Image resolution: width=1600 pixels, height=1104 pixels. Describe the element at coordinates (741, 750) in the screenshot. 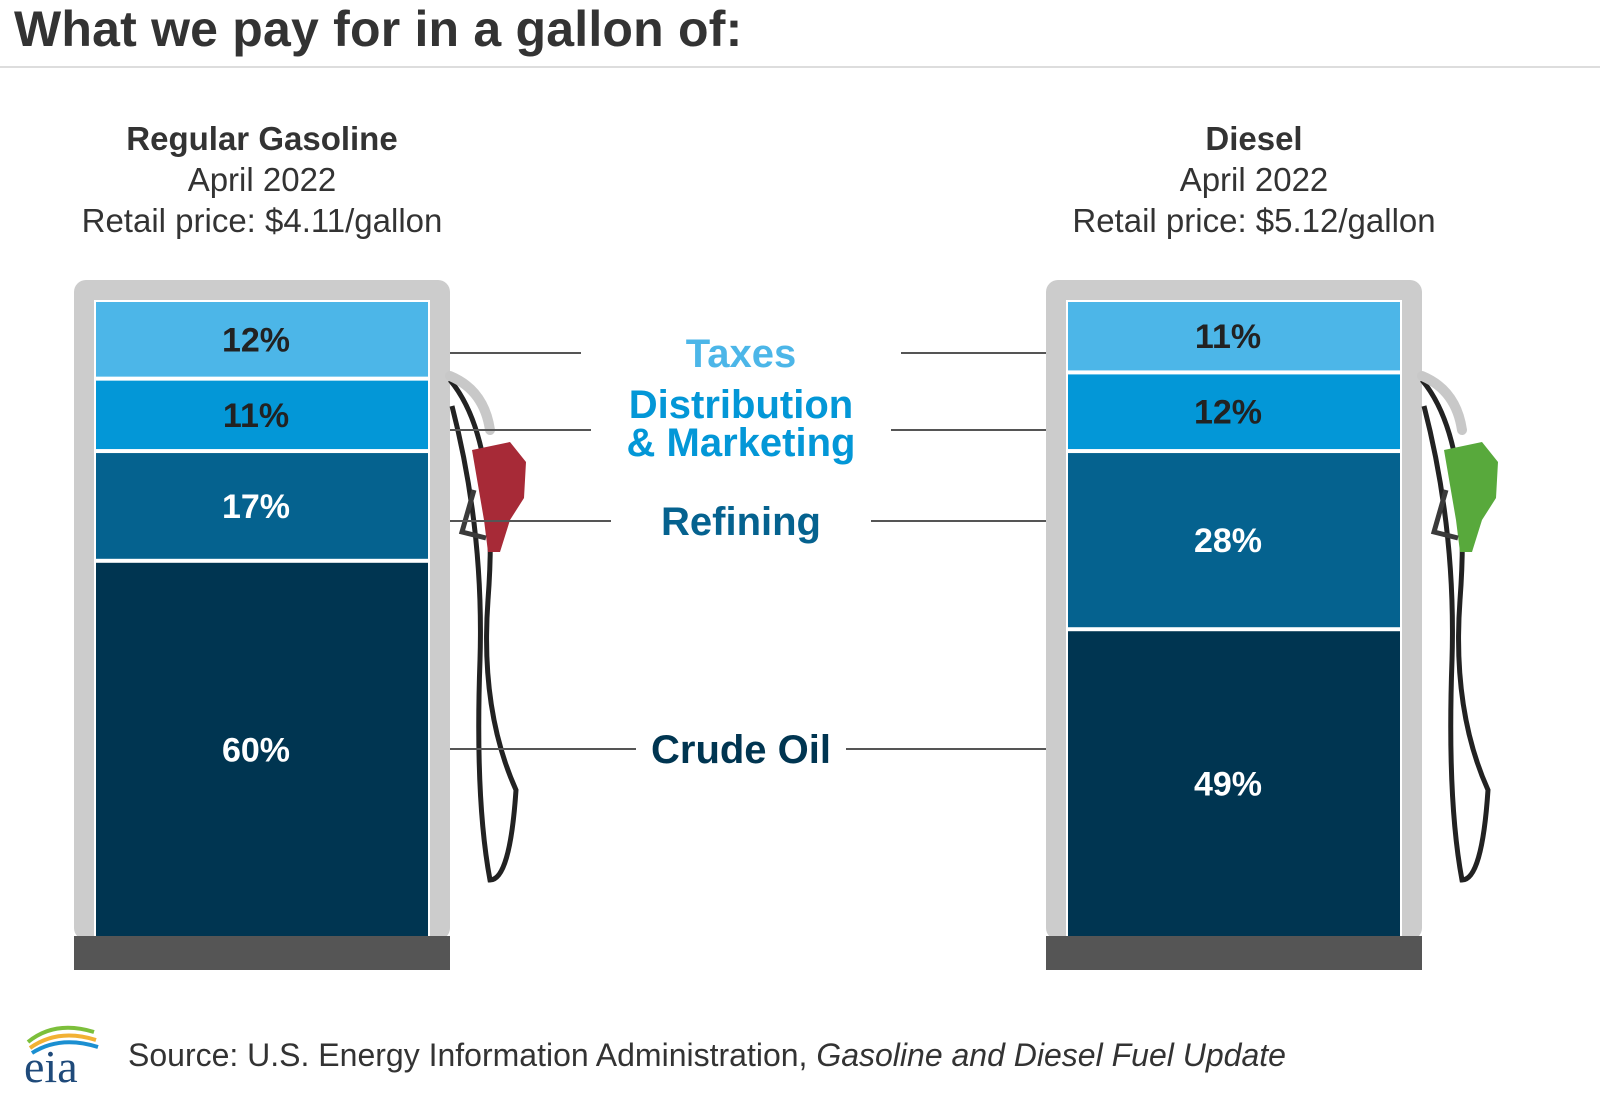

I see `category-label-crude: Crude Oil` at that location.